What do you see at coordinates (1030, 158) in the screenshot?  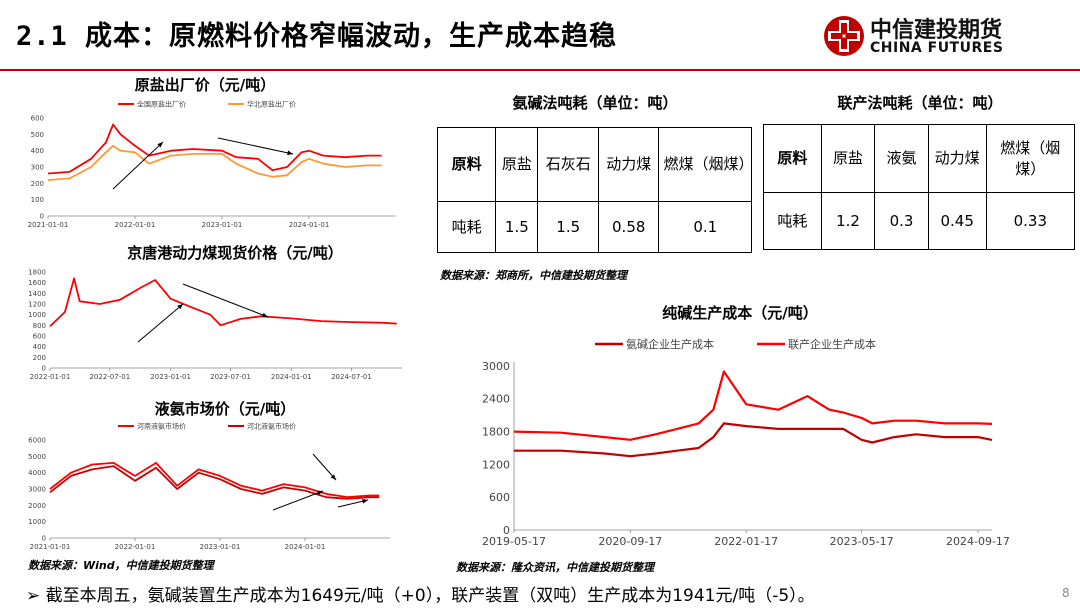 I see `table-header-cell: 燃煤（烟煤）` at bounding box center [1030, 158].